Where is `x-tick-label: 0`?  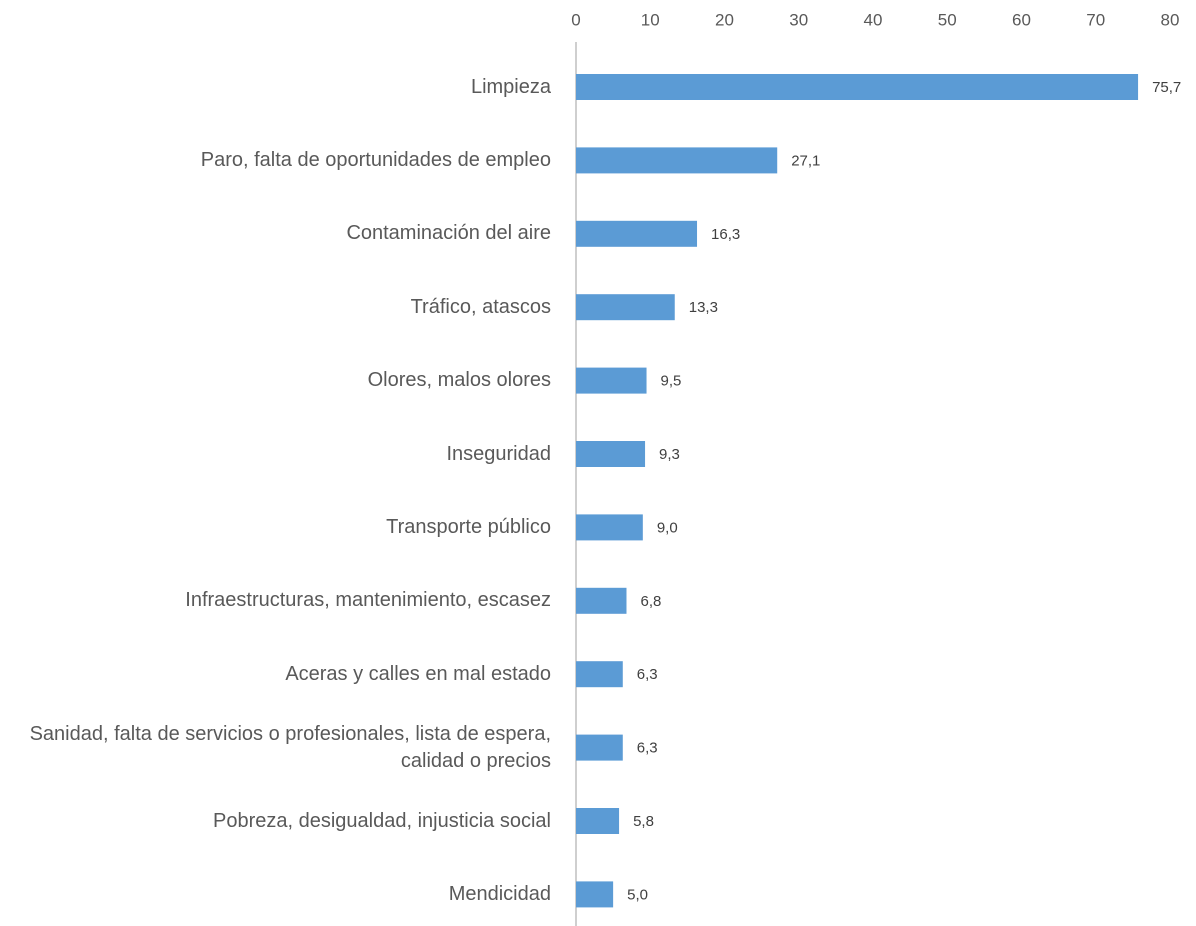 x-tick-label: 0 is located at coordinates (575, 19).